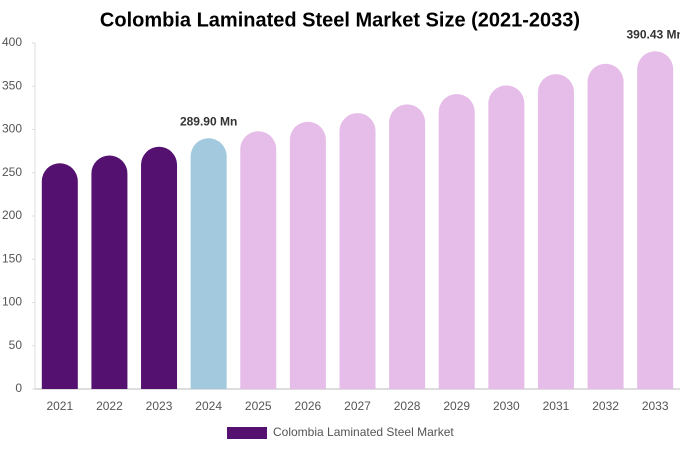 Image resolution: width=680 pixels, height=450 pixels. Describe the element at coordinates (12, 258) in the screenshot. I see `y-tick-label: 150` at that location.